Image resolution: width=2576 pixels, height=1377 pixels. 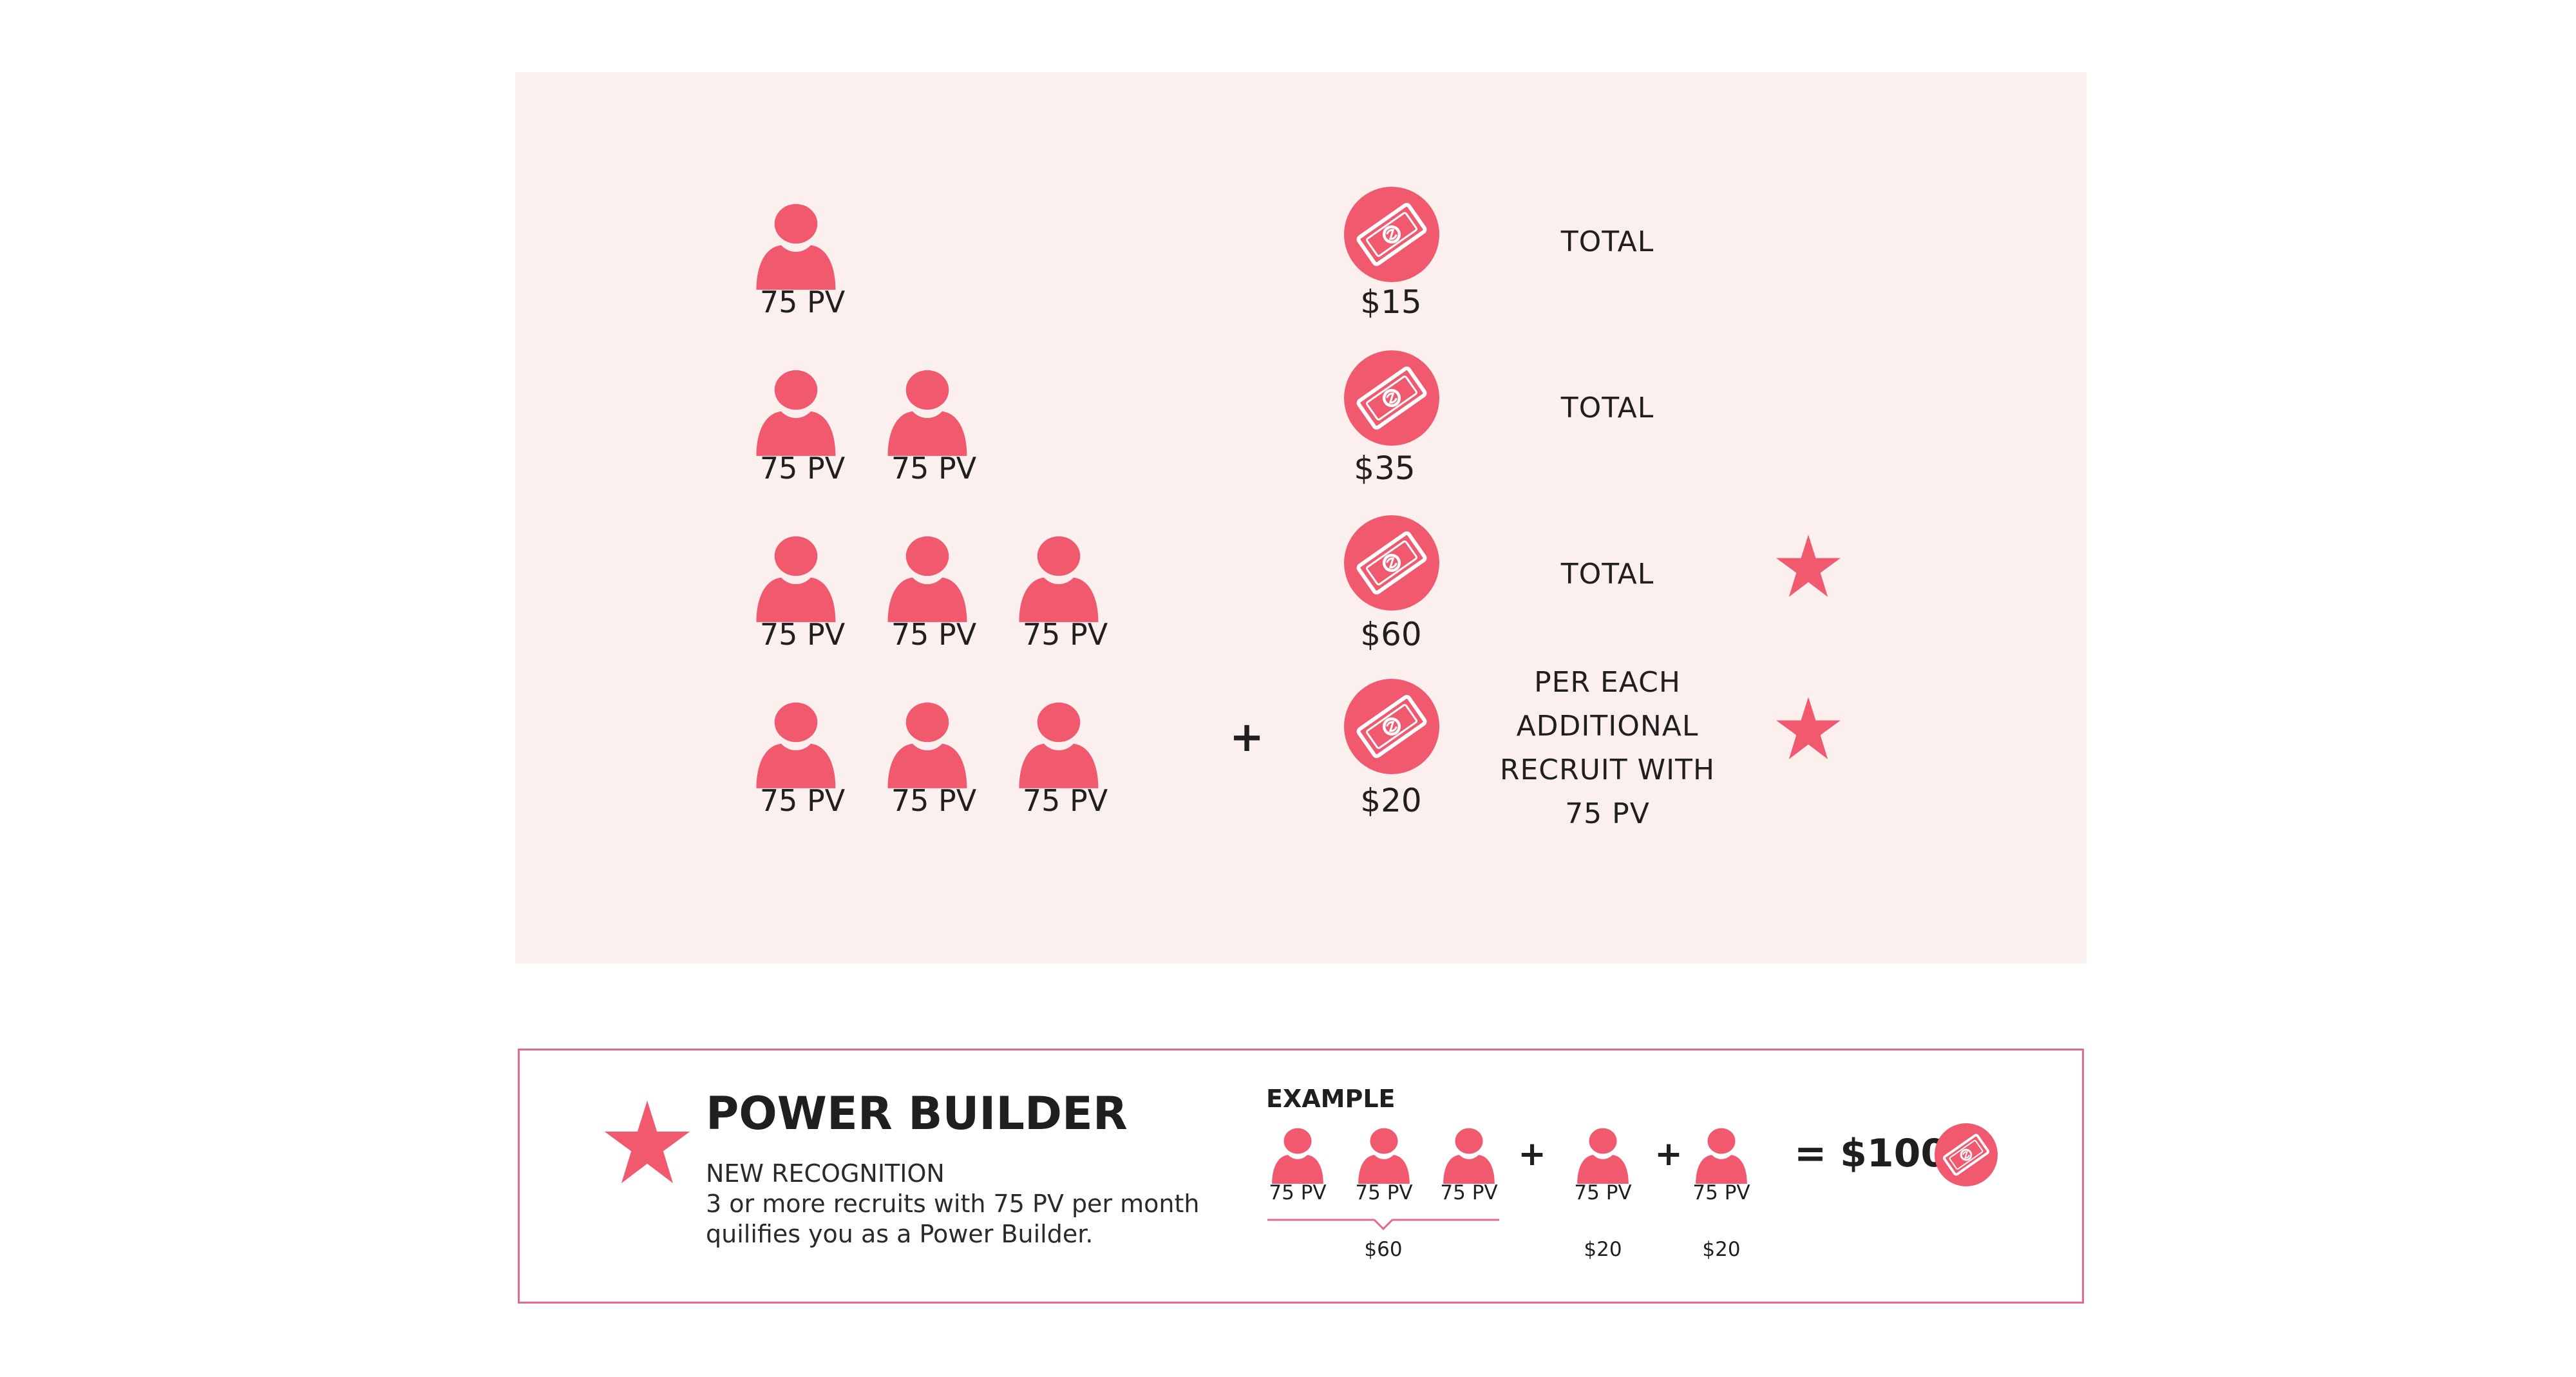 I want to click on reward-desc-multiline: PER EACH ADDITIONAL RECRUIT WITH 75 PV, so click(x=1607, y=748).